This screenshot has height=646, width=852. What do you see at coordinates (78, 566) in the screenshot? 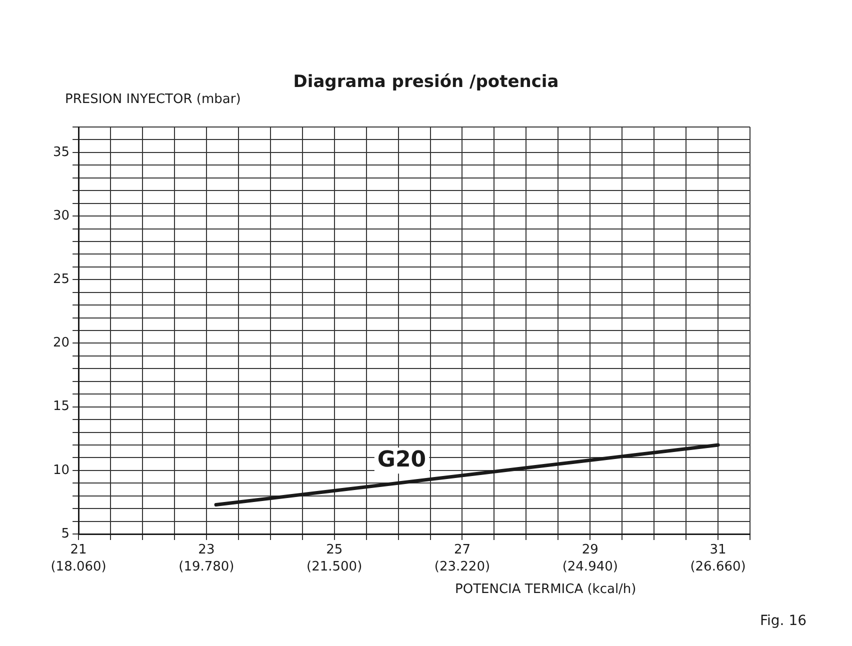
I see `x2-tick-label: (18.060)` at bounding box center [78, 566].